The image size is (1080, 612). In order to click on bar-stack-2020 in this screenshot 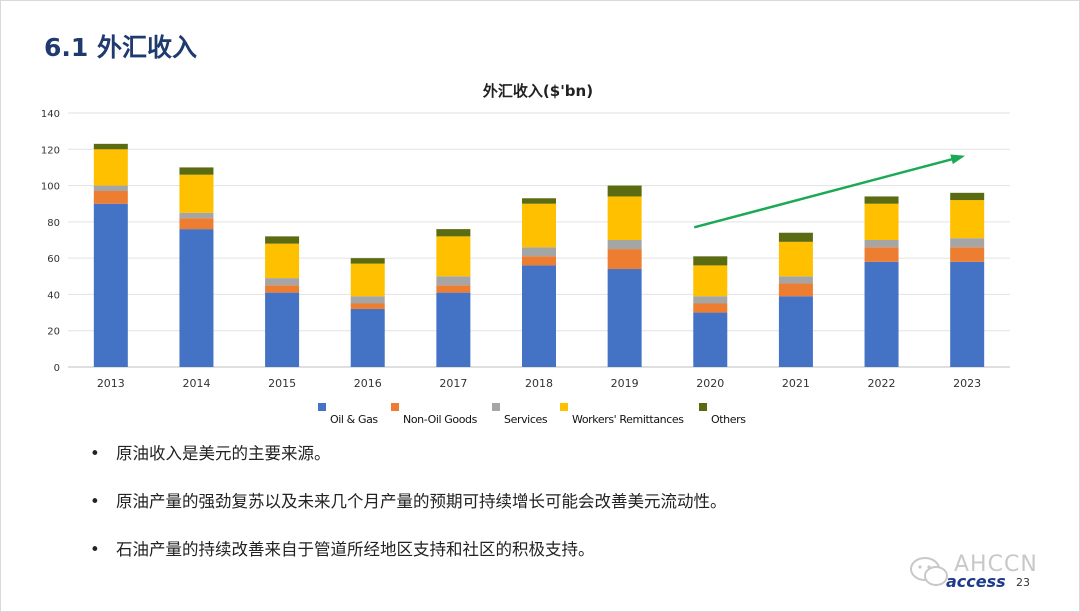, I will do `click(710, 311)`.